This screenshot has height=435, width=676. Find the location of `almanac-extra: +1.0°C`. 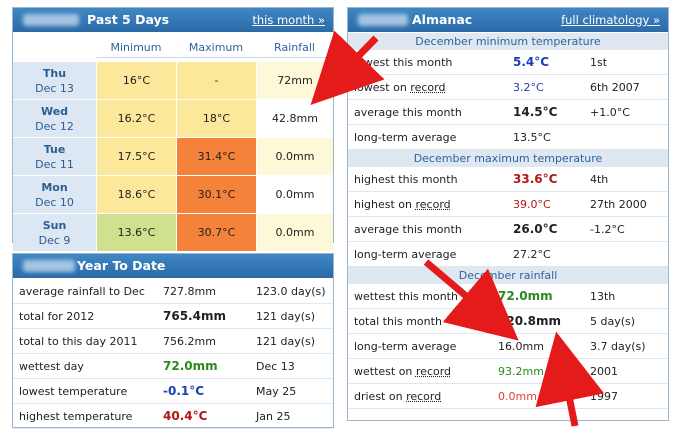

almanac-extra: +1.0°C is located at coordinates (610, 112).